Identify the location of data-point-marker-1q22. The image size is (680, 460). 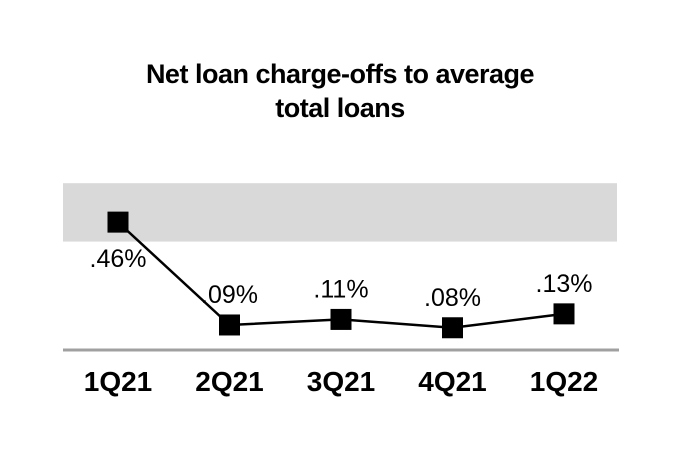
(564, 314).